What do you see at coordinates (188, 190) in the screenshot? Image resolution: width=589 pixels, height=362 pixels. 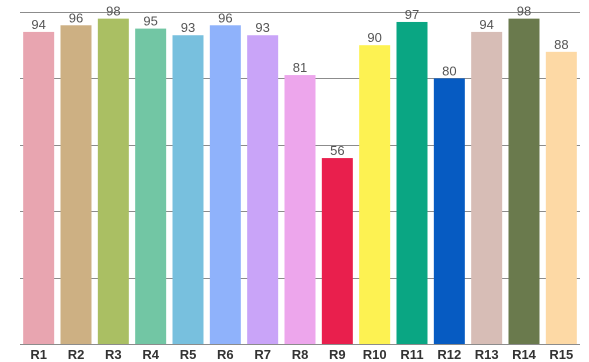 I see `bar-r5` at bounding box center [188, 190].